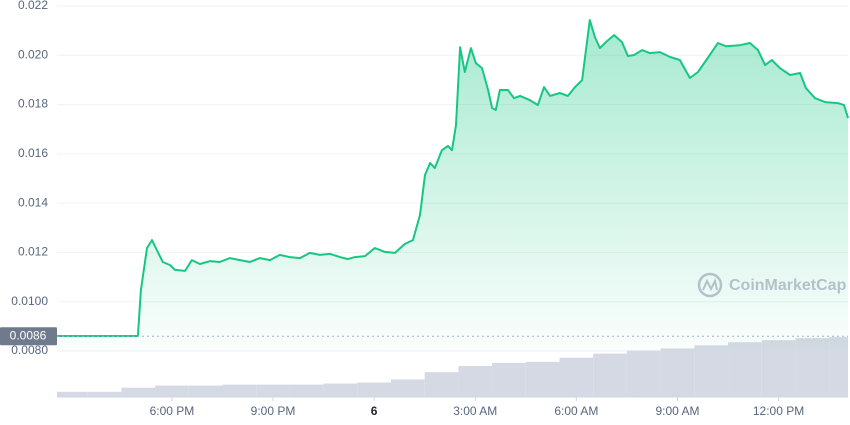 The image size is (850, 425). Describe the element at coordinates (29, 301) in the screenshot. I see `y-tick-label: 0.0100` at that location.